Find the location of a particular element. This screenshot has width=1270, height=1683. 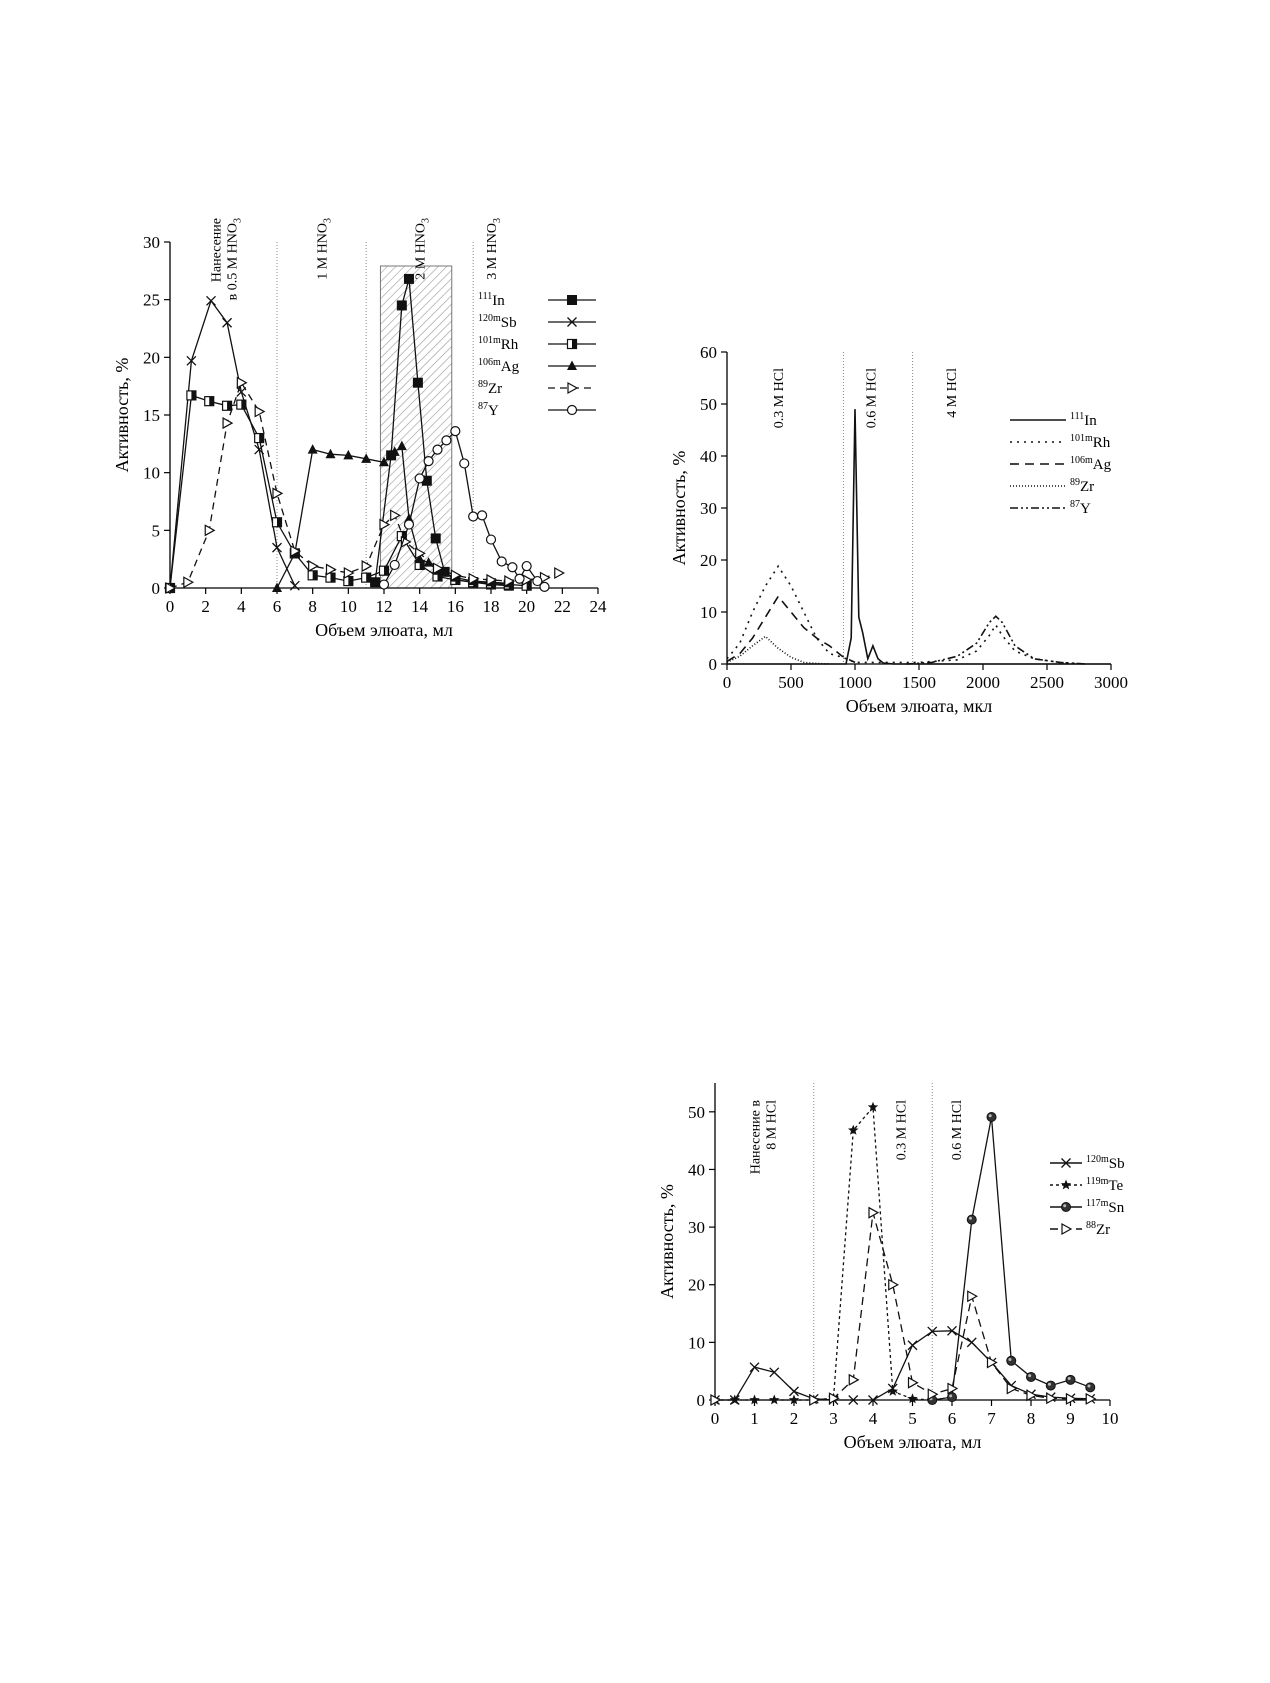

x-tick-label: 14 is located at coordinates (420, 606).